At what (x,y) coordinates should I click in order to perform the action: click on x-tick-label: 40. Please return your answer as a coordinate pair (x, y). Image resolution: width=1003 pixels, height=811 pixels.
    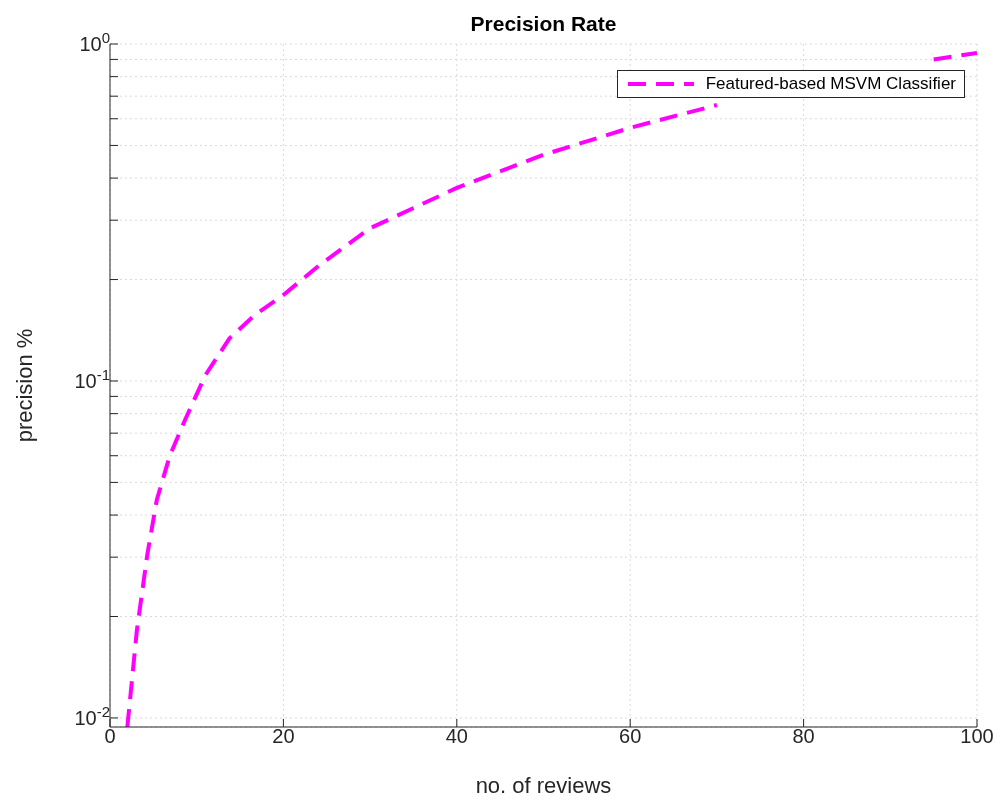
    Looking at the image, I should click on (456, 736).